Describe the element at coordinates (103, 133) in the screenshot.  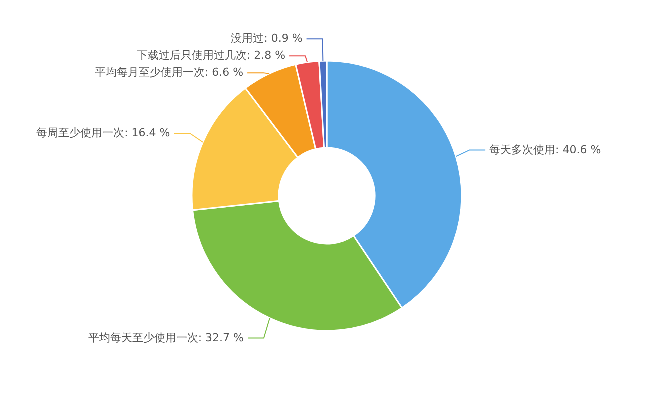
I see `slice-label: 每周至少使用一次: 16.4 %` at that location.